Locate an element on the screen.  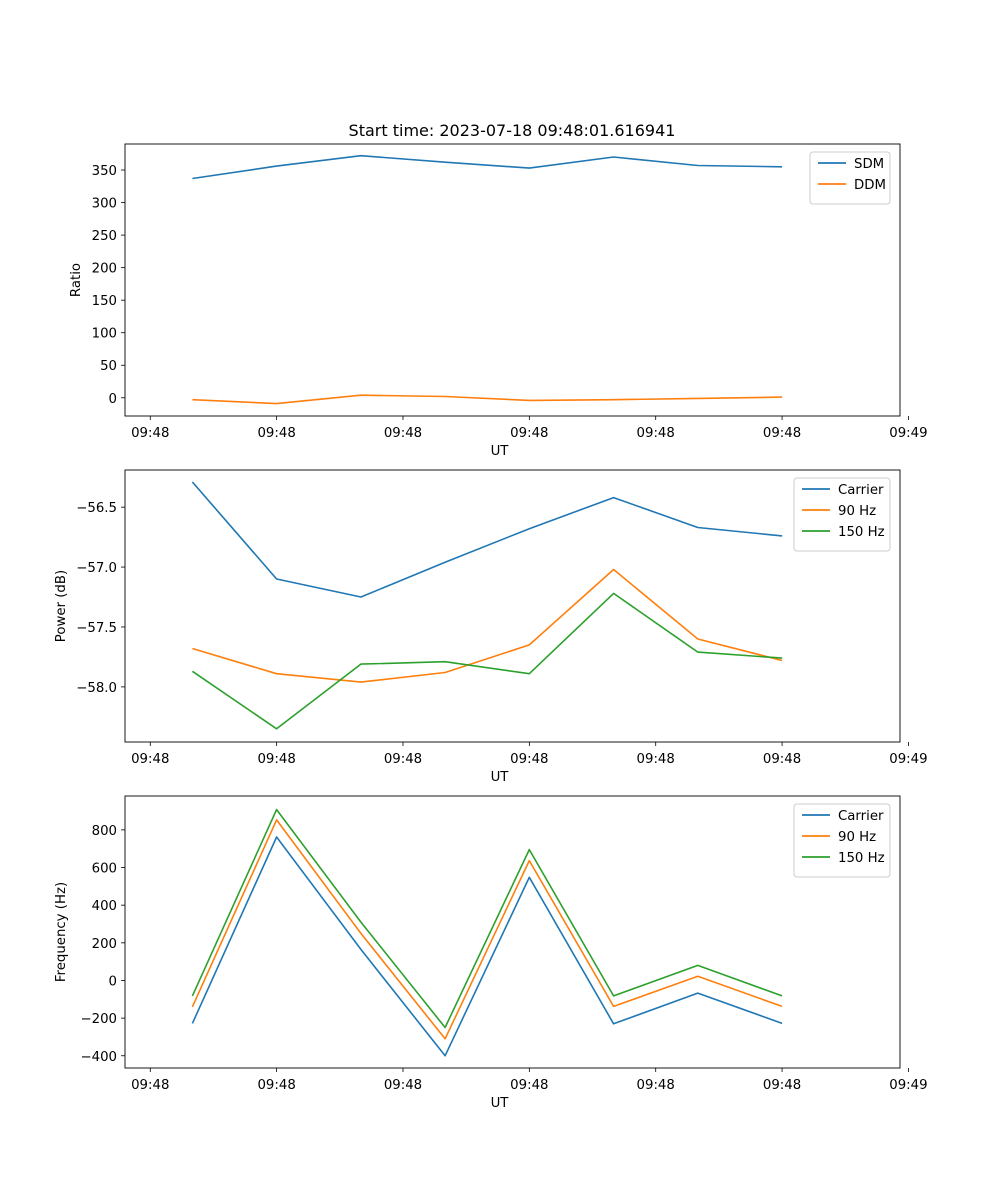
y-axis-label: Frequency (Hz) is located at coordinates (61, 932).